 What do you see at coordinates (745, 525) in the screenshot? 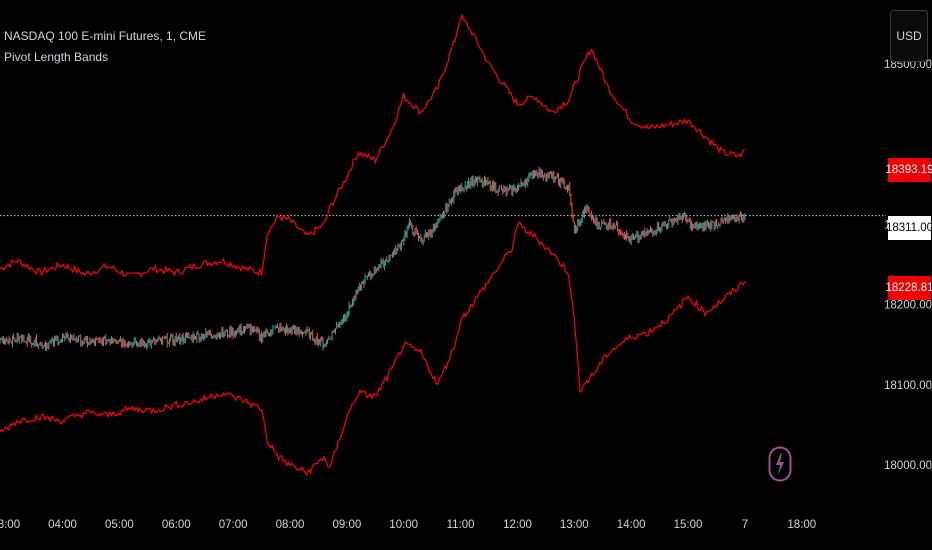
I see `x-tick-label: 7` at bounding box center [745, 525].